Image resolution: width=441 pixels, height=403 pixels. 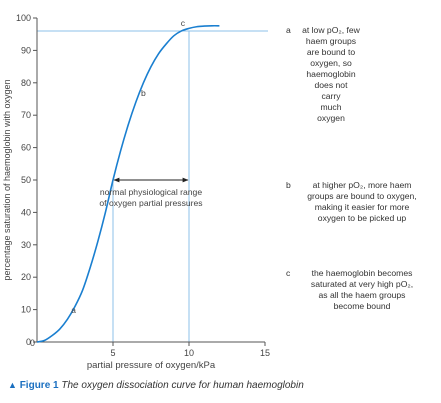 I want to click on curve-annotation-a: a, so click(x=73, y=310).